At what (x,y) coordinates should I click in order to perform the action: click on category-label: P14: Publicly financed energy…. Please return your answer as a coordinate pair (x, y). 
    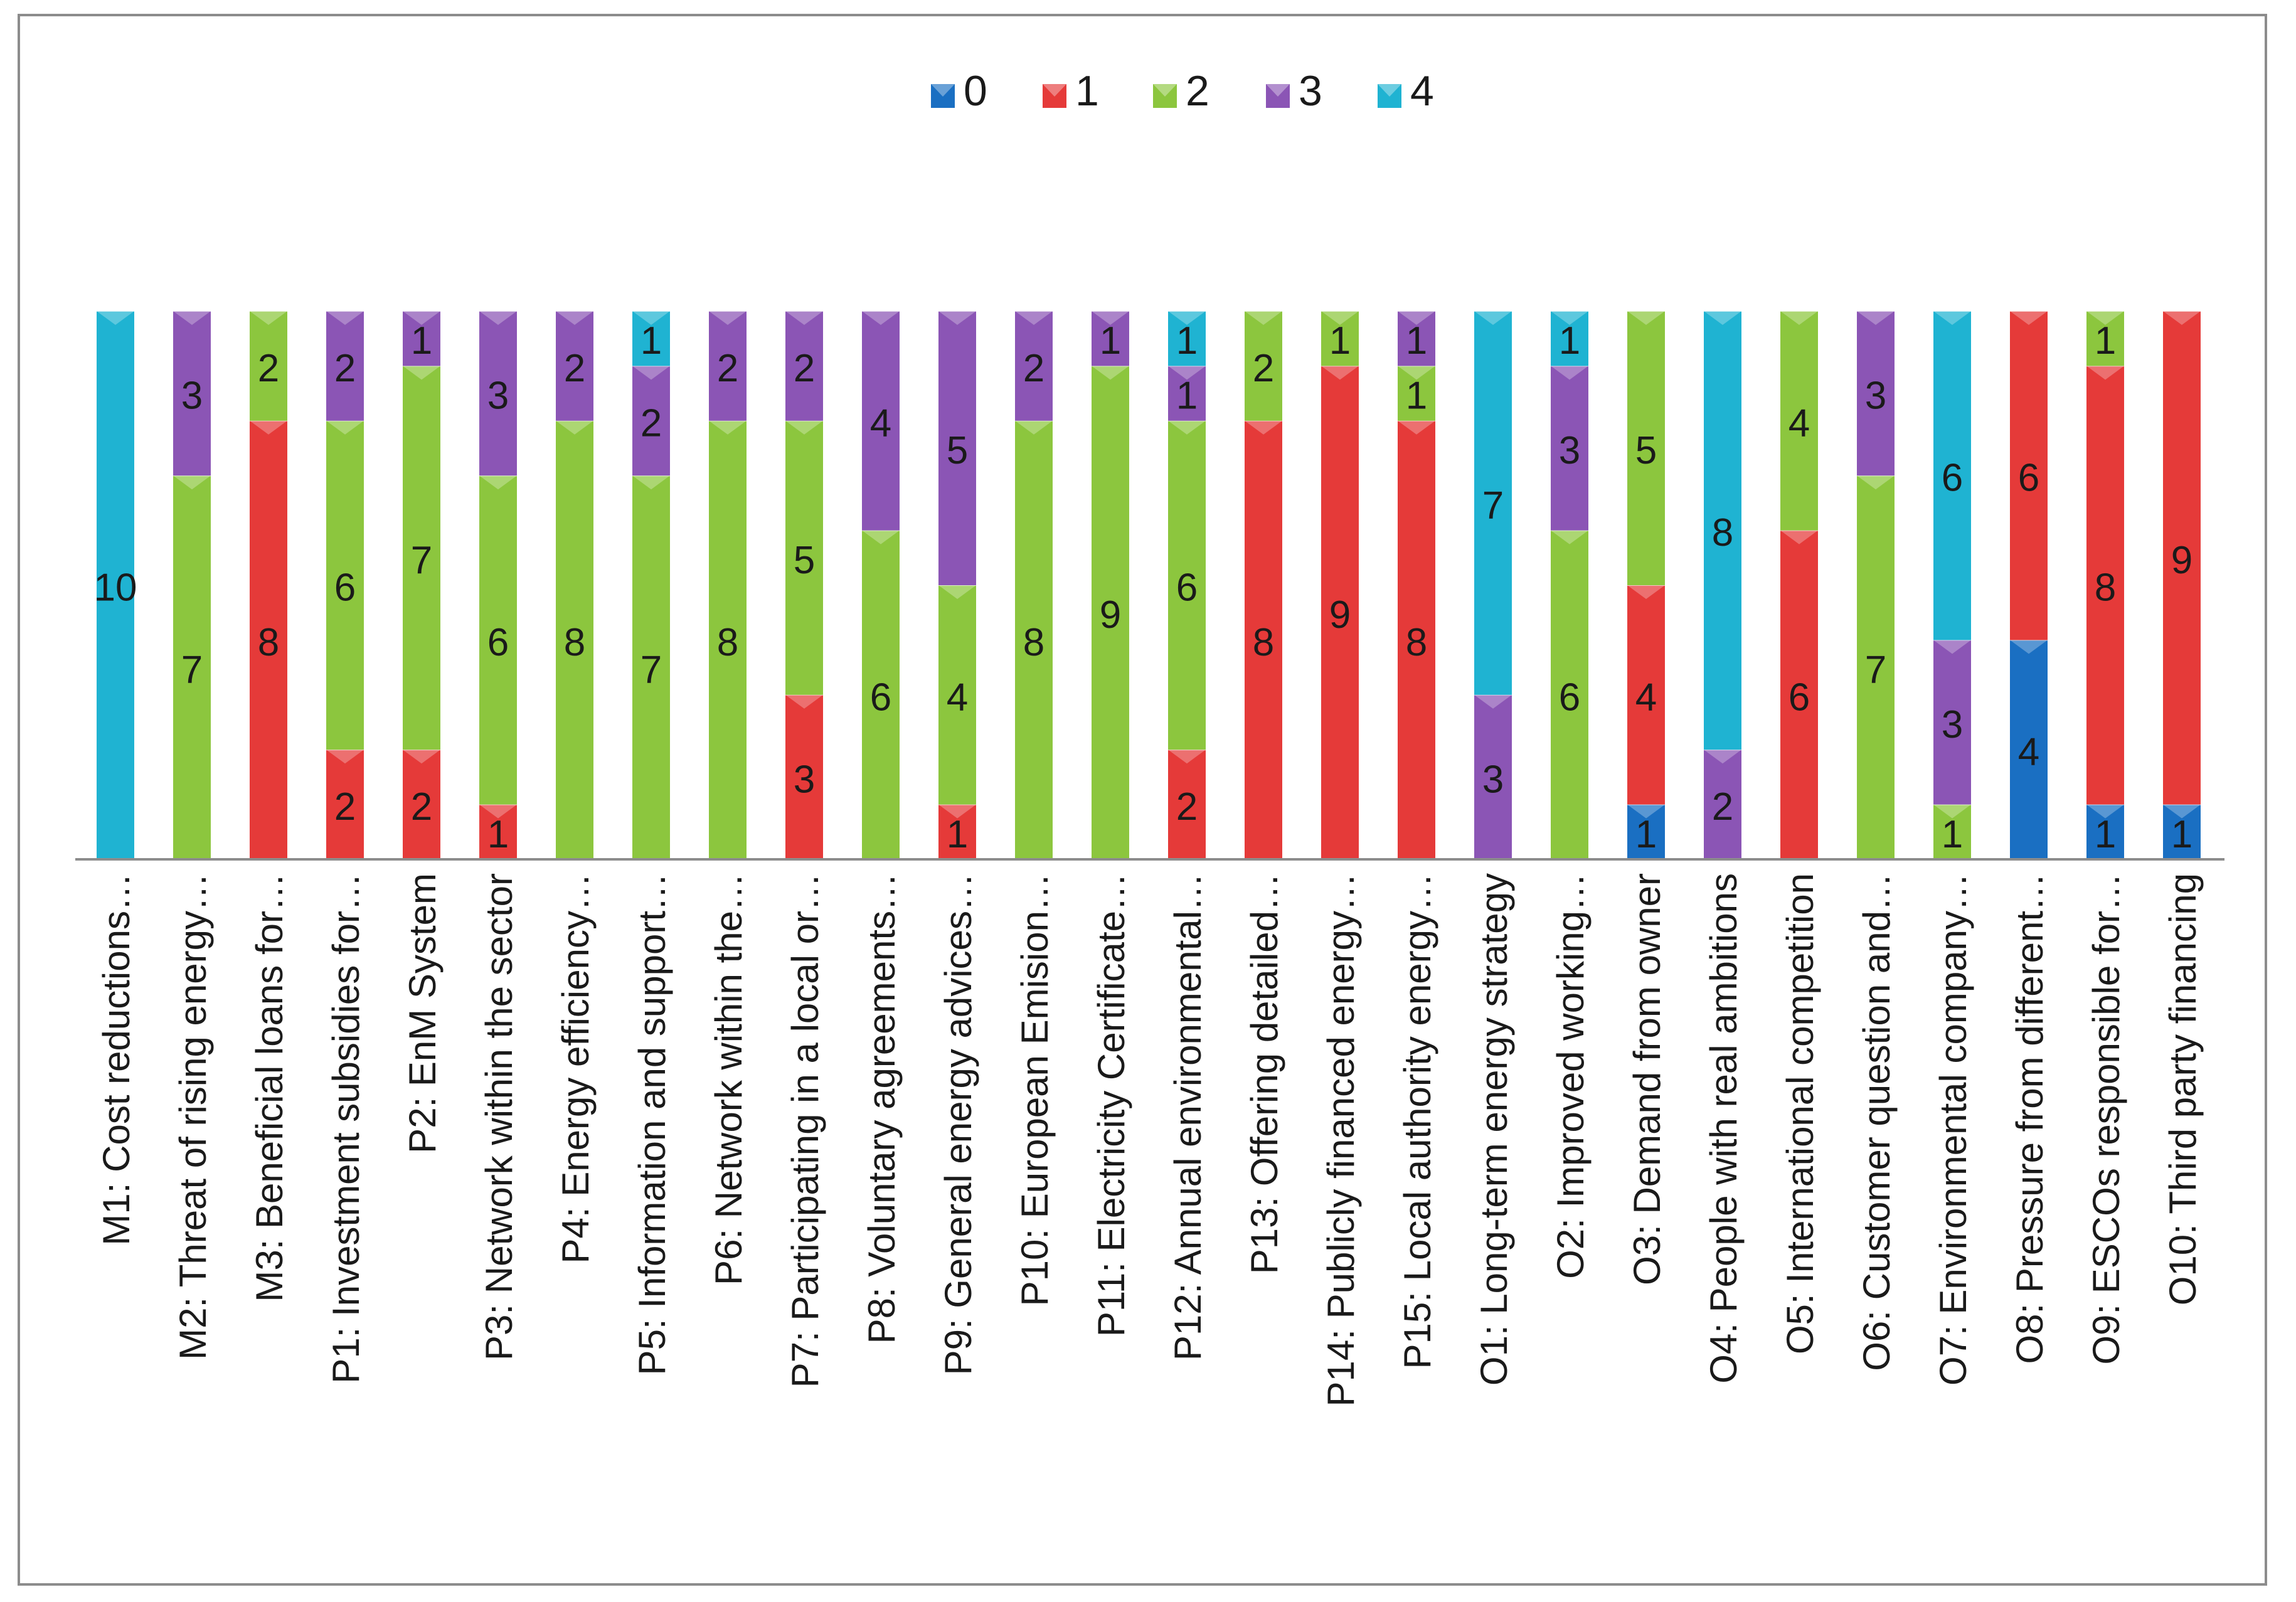
    Looking at the image, I should click on (1341, 1140).